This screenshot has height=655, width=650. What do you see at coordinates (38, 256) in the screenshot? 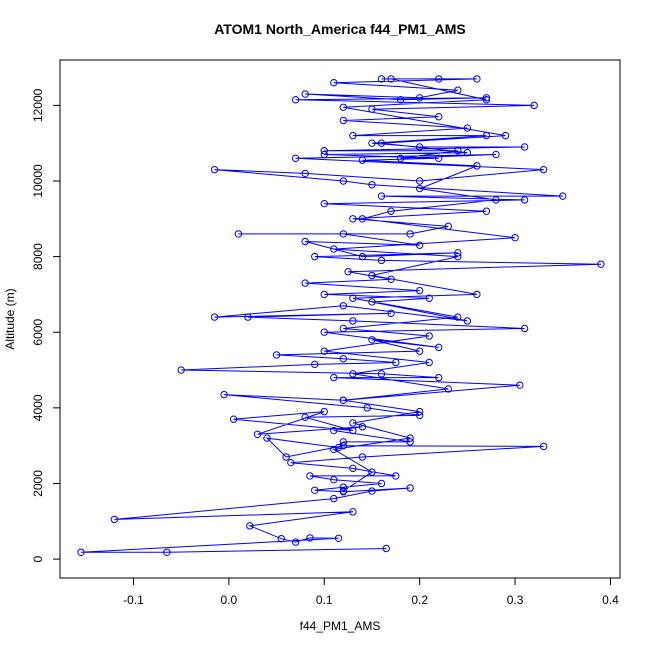
I see `y-tick-label: 8000` at bounding box center [38, 256].